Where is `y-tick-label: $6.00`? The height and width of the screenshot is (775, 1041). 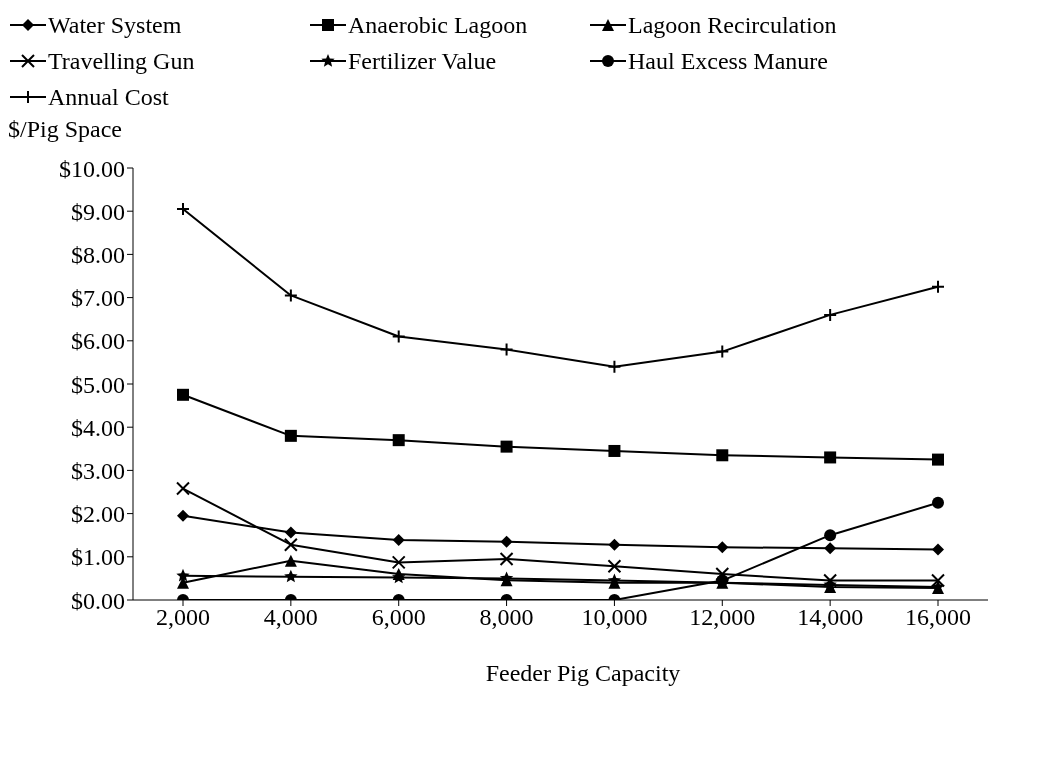
y-tick-label: $6.00 is located at coordinates (98, 341).